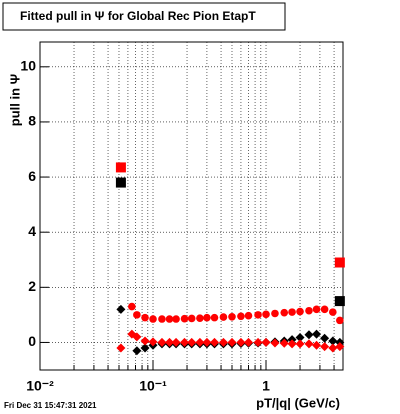 Image resolution: width=400 pixels, height=414 pixels. Describe the element at coordinates (298, 402) in the screenshot. I see `x-axis-label: pT/|q| (GeV/c)` at that location.